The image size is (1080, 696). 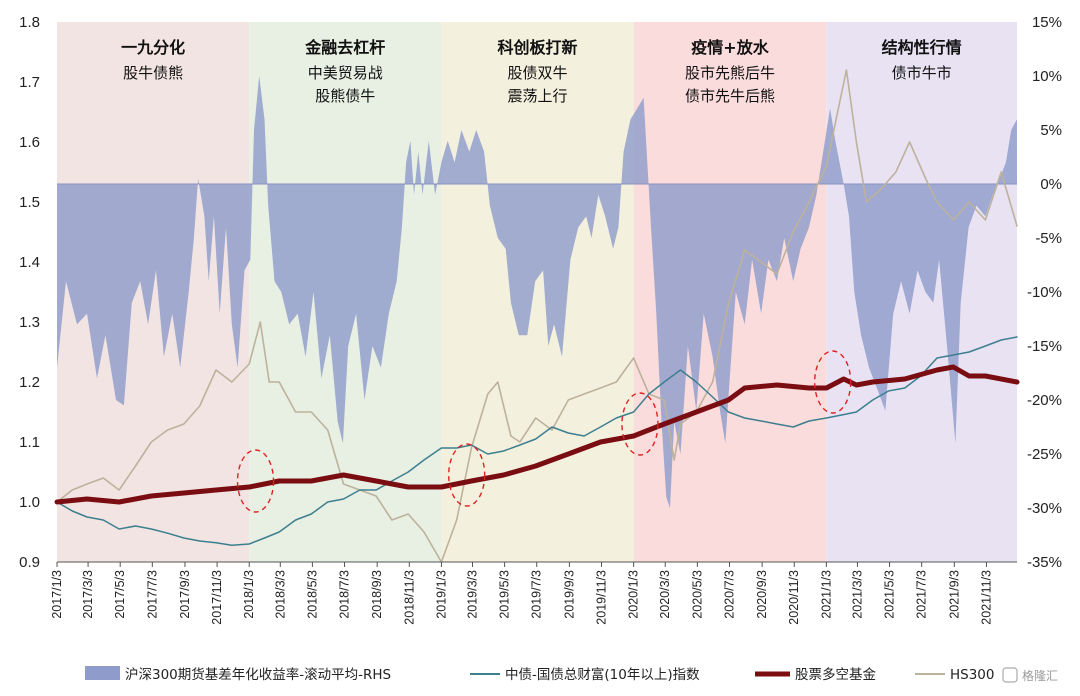 What do you see at coordinates (986, 597) in the screenshot?
I see `x-axis-tick-label: 2021/11/3` at bounding box center [986, 597].